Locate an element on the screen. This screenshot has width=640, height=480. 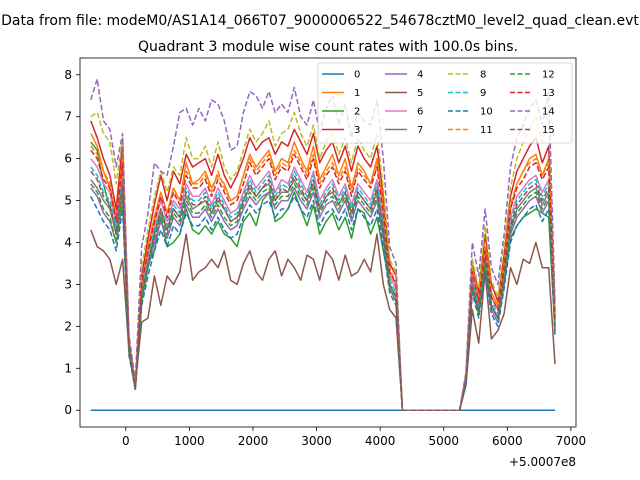
y-axis: 0 1 2 3 4 5 6 7 8 is located at coordinates (72, 242).